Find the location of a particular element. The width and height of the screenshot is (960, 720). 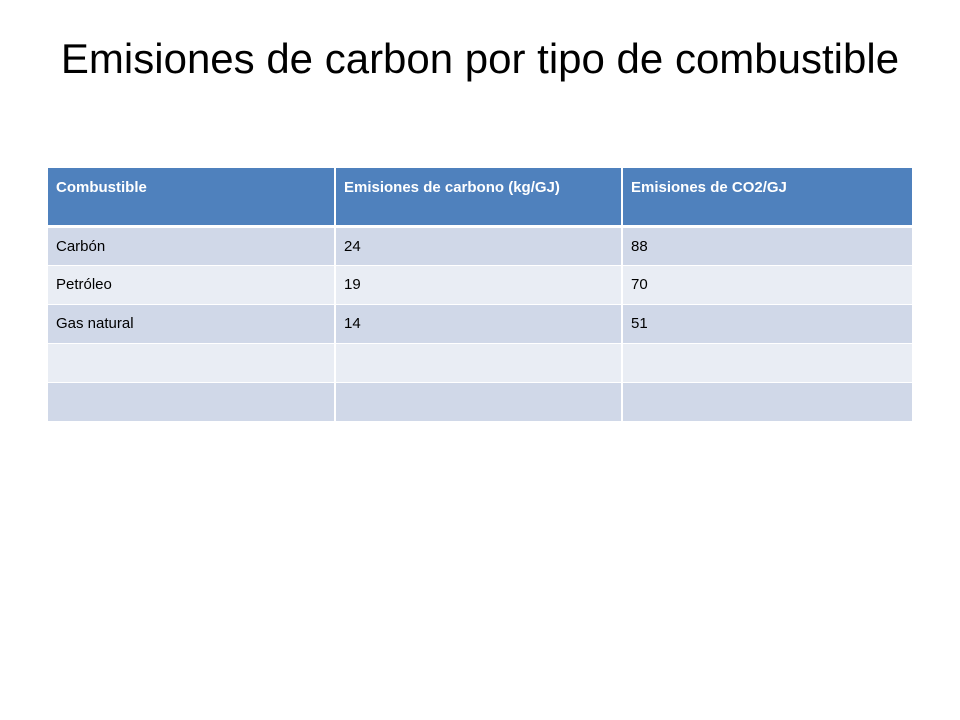

header-carbon-emissions: Emisiones de carbono (kg/GJ) is located at coordinates (479, 198).